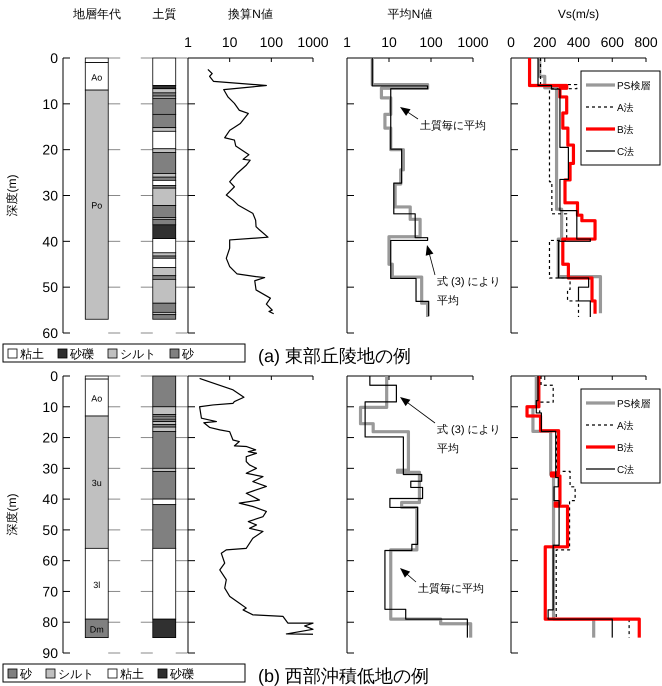 The image size is (662, 686). I want to click on y-tick-label: 90, so click(50, 653).